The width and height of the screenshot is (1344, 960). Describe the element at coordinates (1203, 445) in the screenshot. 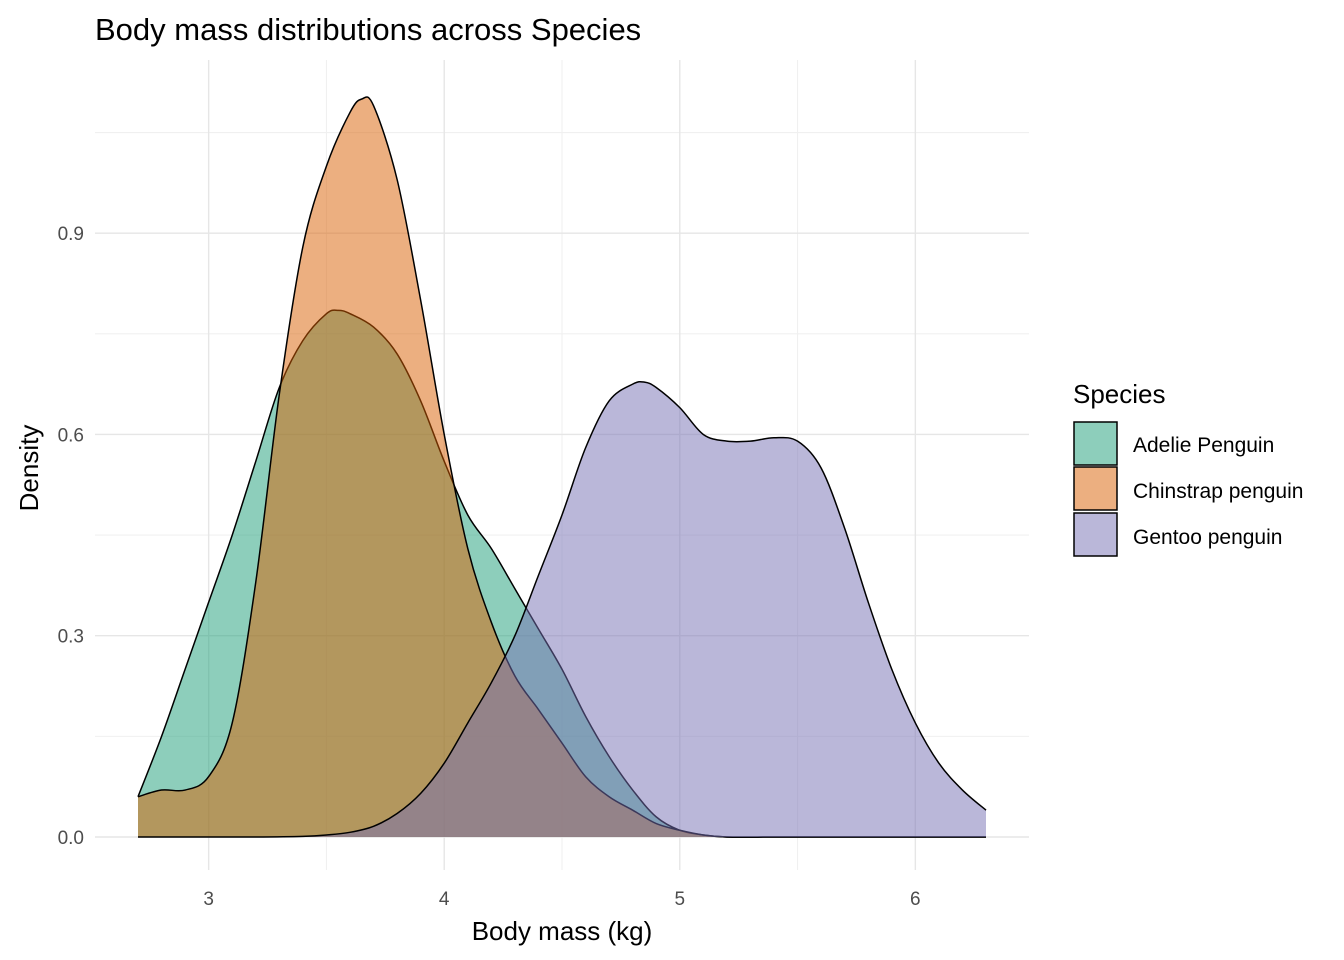

I see `legend-label-adelie: Adelie Penguin` at that location.